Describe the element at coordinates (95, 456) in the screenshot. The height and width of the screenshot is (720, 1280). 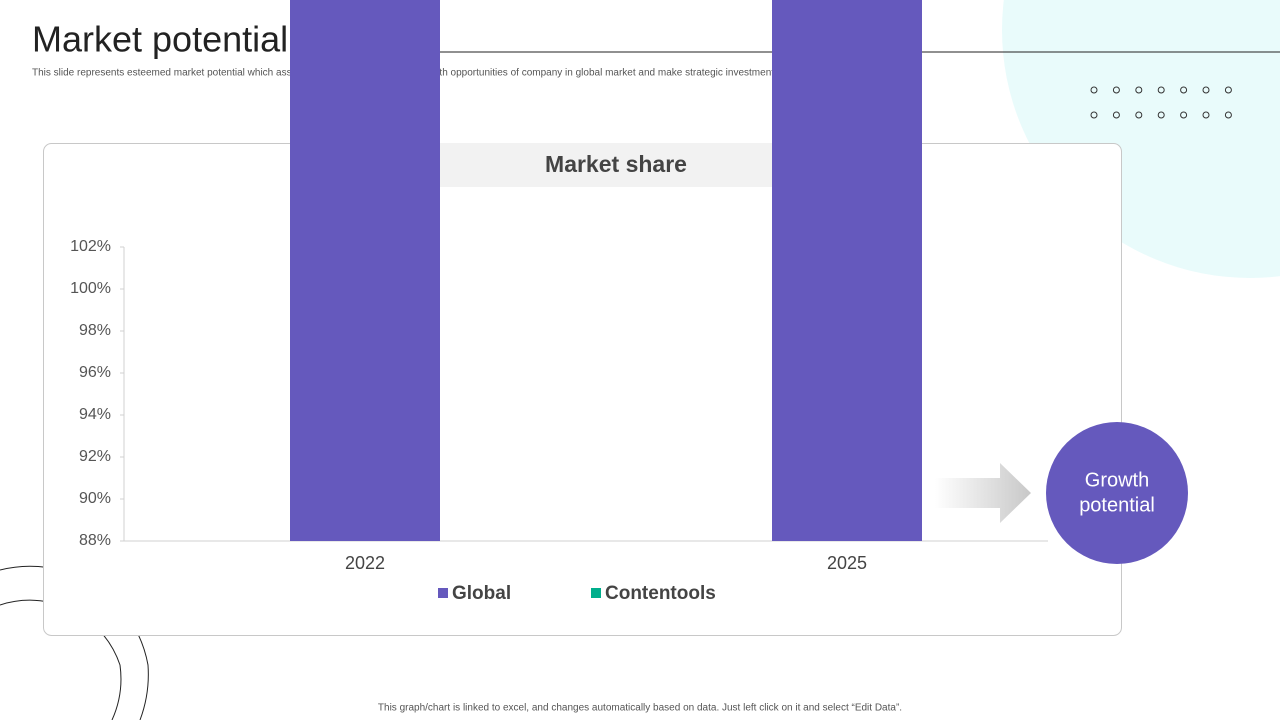
I see `y-tick-label: 92%` at that location.